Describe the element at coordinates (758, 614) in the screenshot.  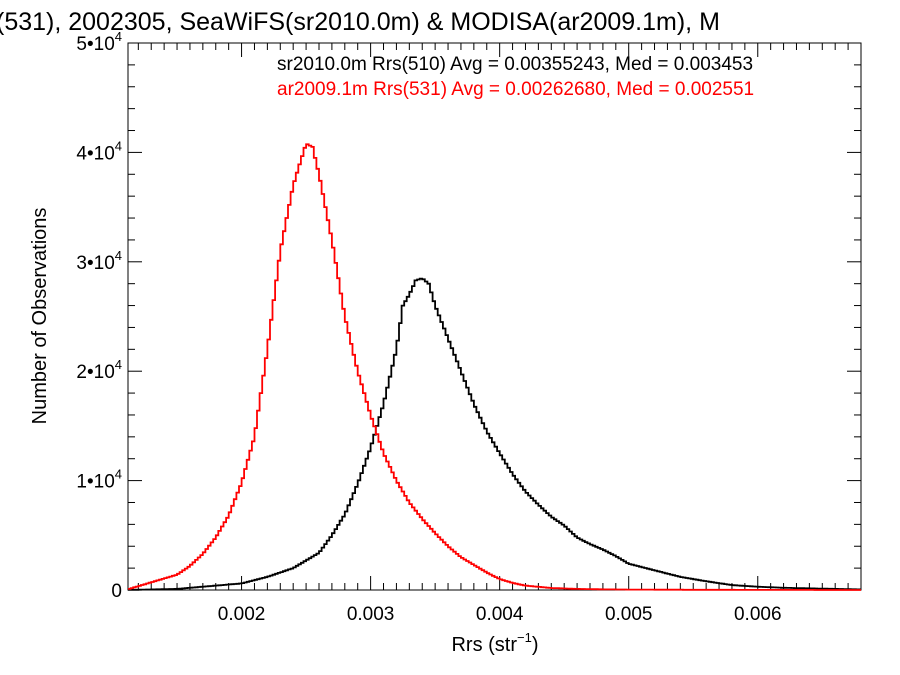
I see `x-tick-label: 0.006` at that location.